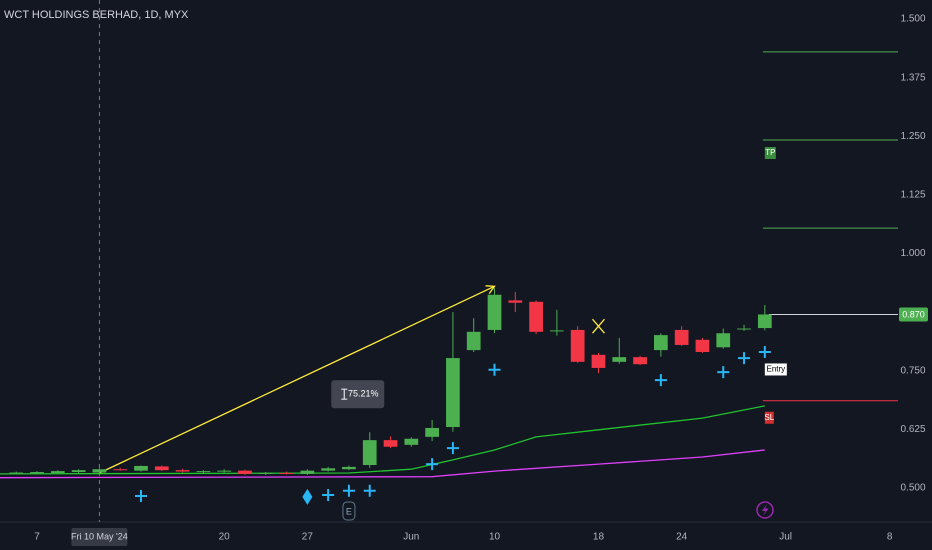  What do you see at coordinates (308, 537) in the screenshot?
I see `x-tick-label: 27` at bounding box center [308, 537].